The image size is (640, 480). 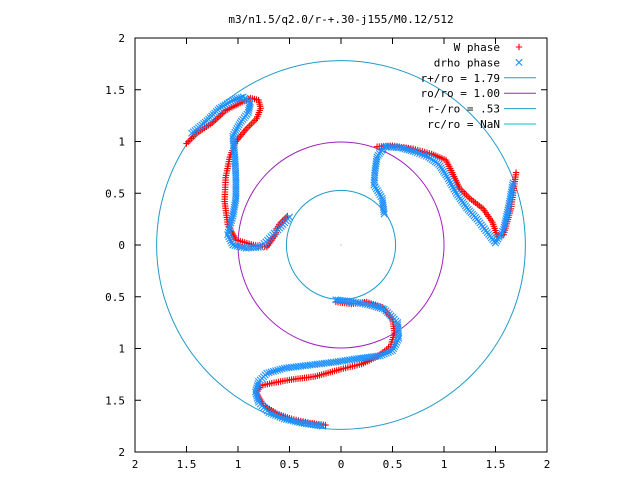 I want to click on y-tick-label: 0, so click(x=121, y=245).